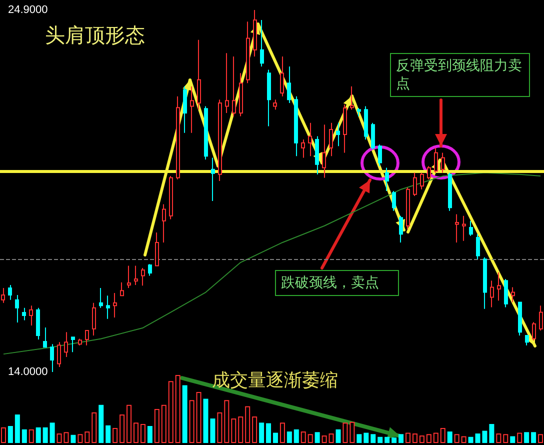 This screenshot has height=445, width=544. Describe the element at coordinates (28, 10) in the screenshot. I see `y-tick-label: 24.9000` at that location.